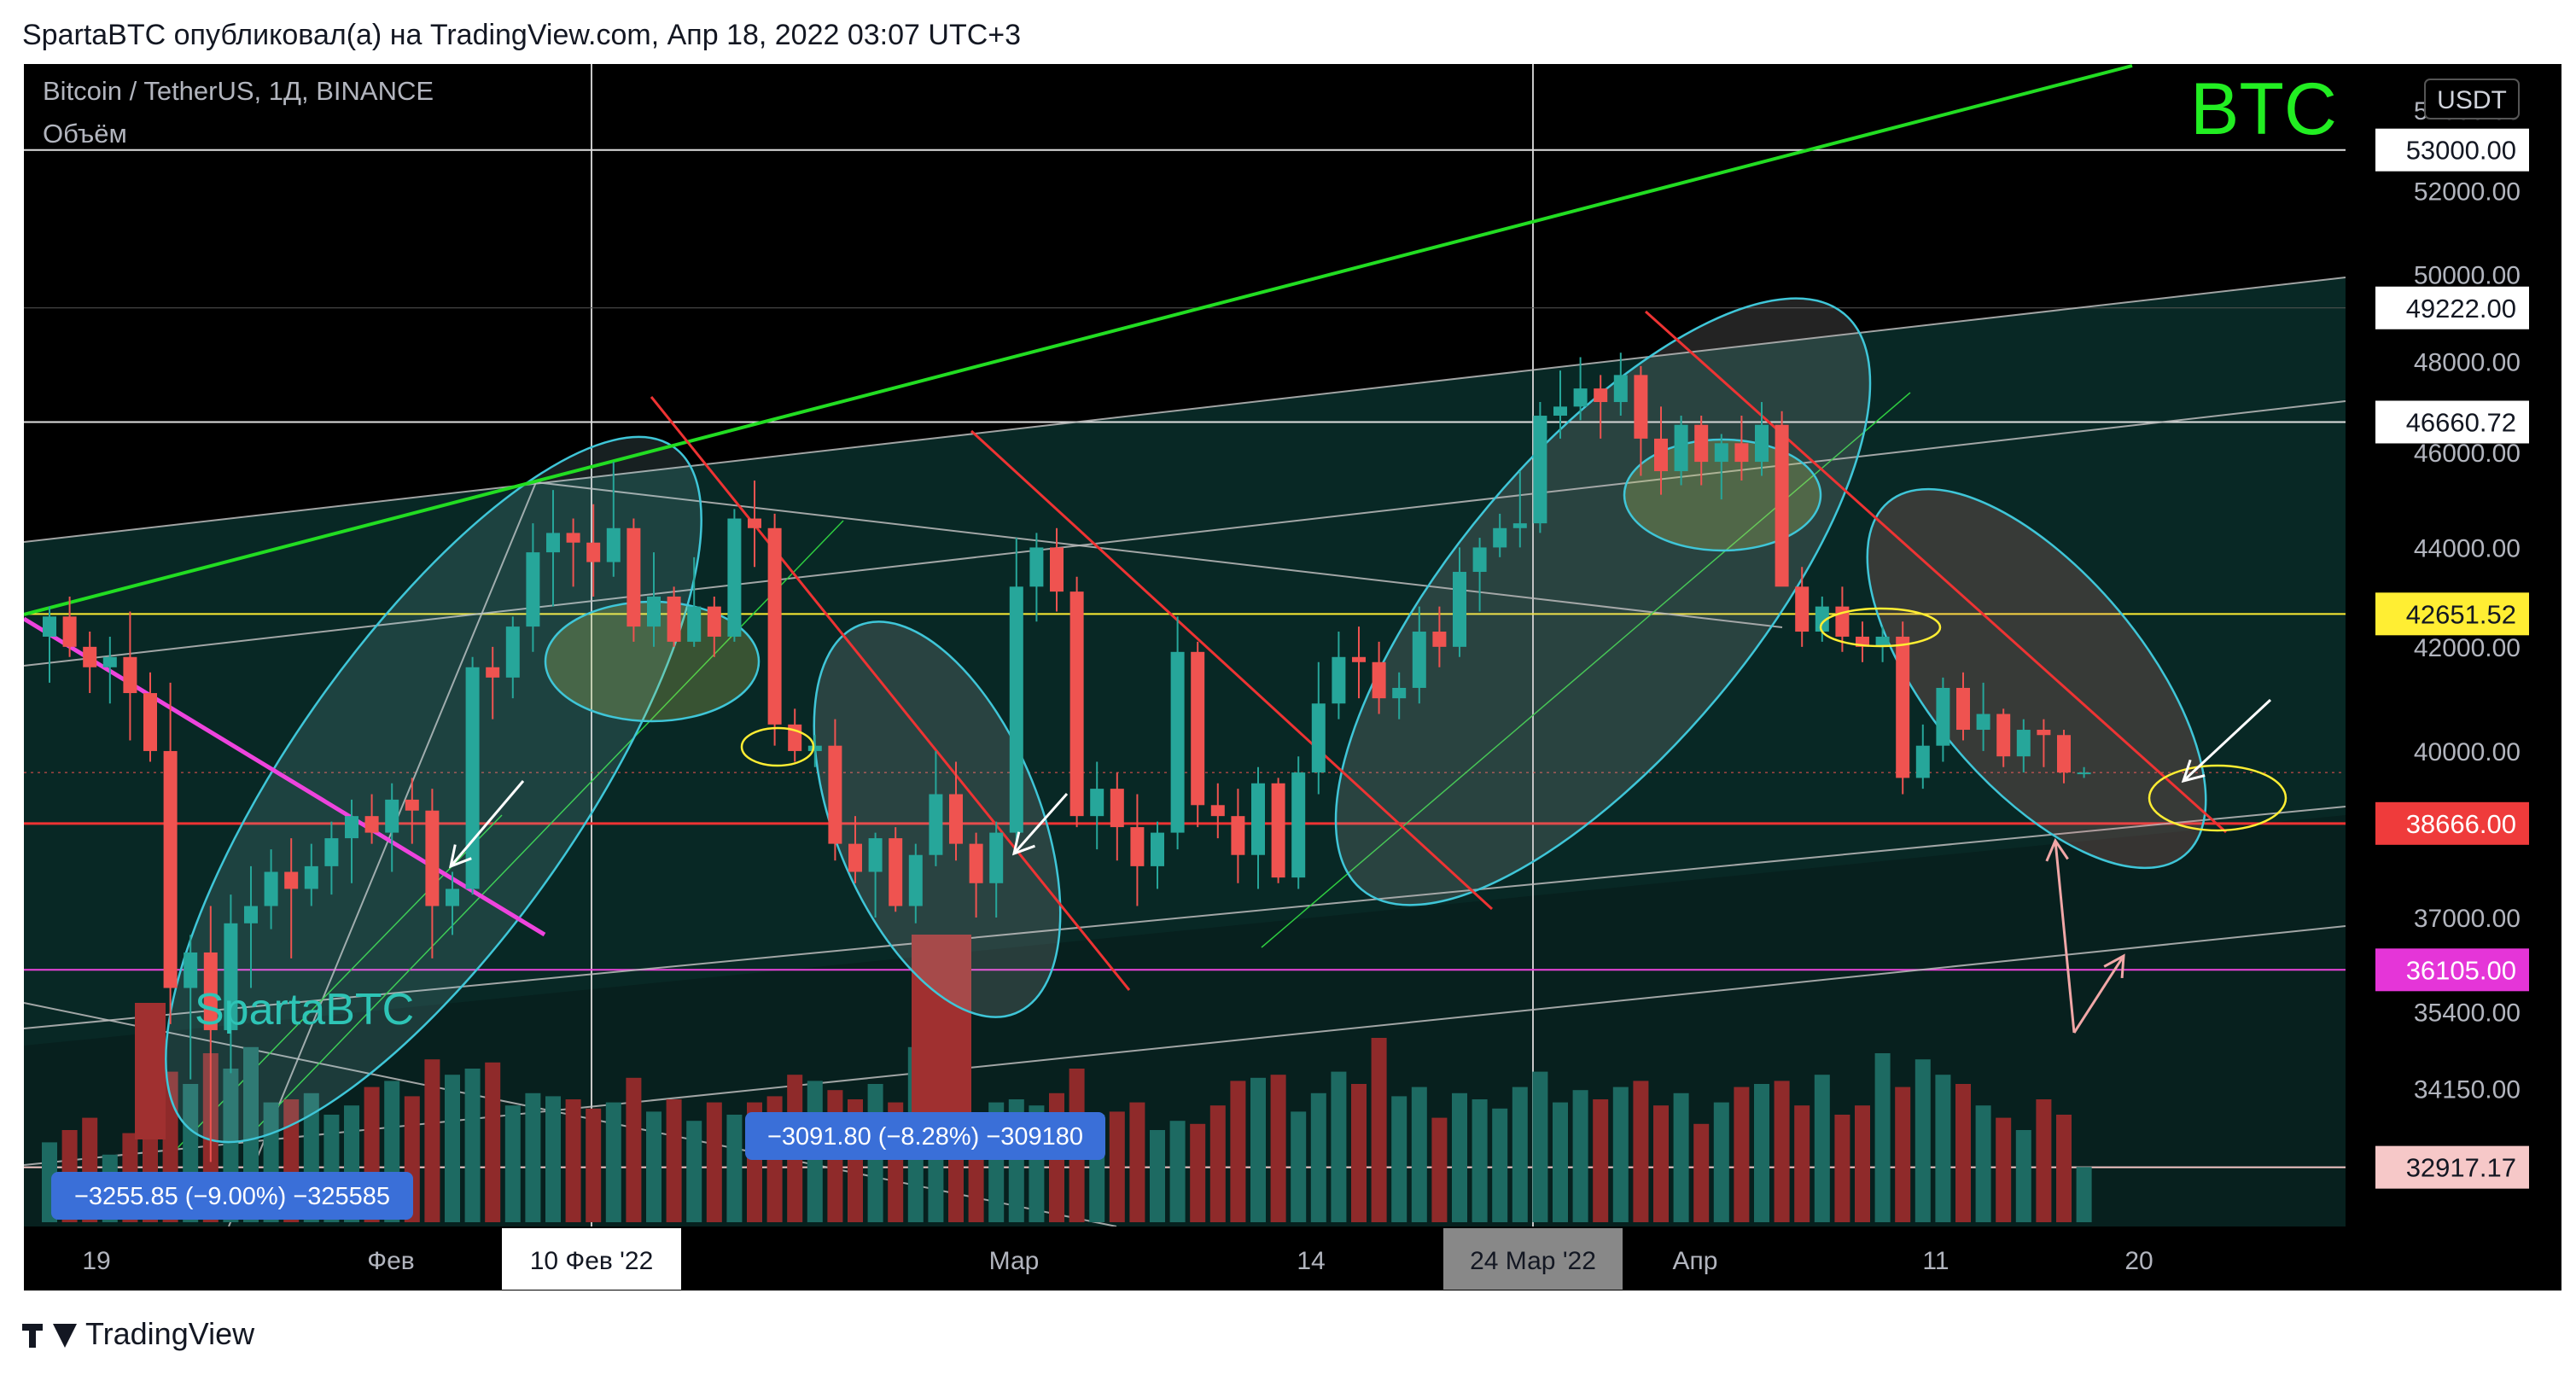  I want to click on time-tick-label: Фев, so click(390, 1261).